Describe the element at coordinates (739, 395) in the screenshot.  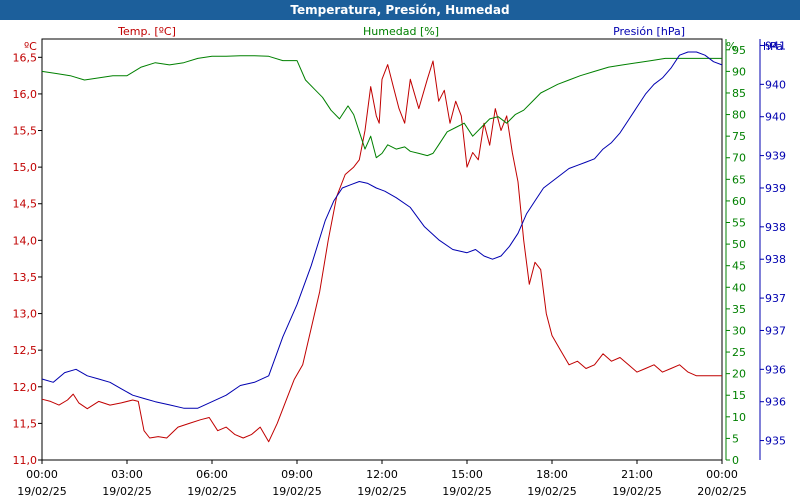
I see `humidity-tick-label: 15` at that location.